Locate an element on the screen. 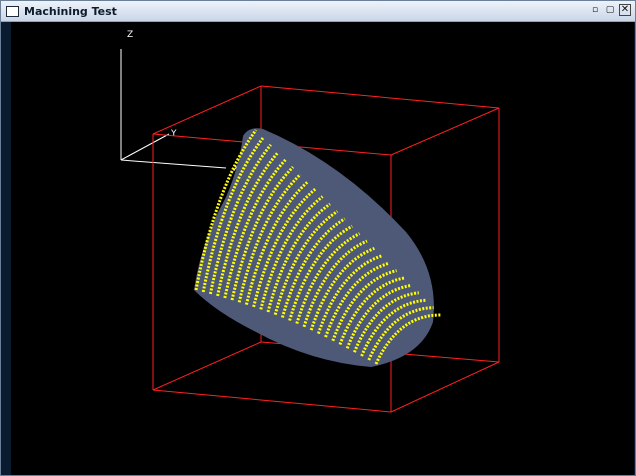  maximize-icon: ▢ is located at coordinates (610, 10).